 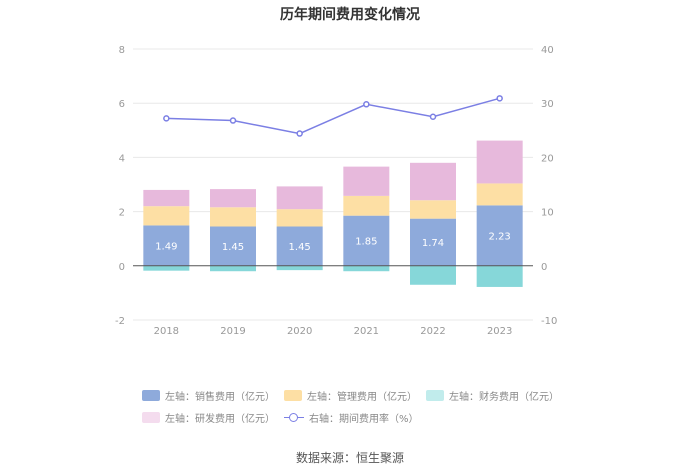 I want to click on ratio-line-path, so click(x=333, y=116).